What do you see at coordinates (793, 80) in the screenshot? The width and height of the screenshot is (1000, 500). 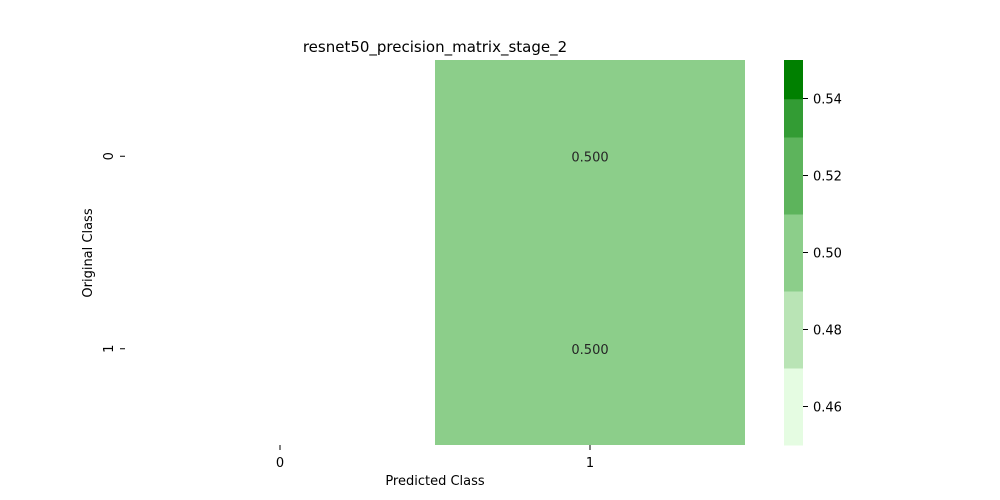 I see `colorbar-segment-top` at bounding box center [793, 80].